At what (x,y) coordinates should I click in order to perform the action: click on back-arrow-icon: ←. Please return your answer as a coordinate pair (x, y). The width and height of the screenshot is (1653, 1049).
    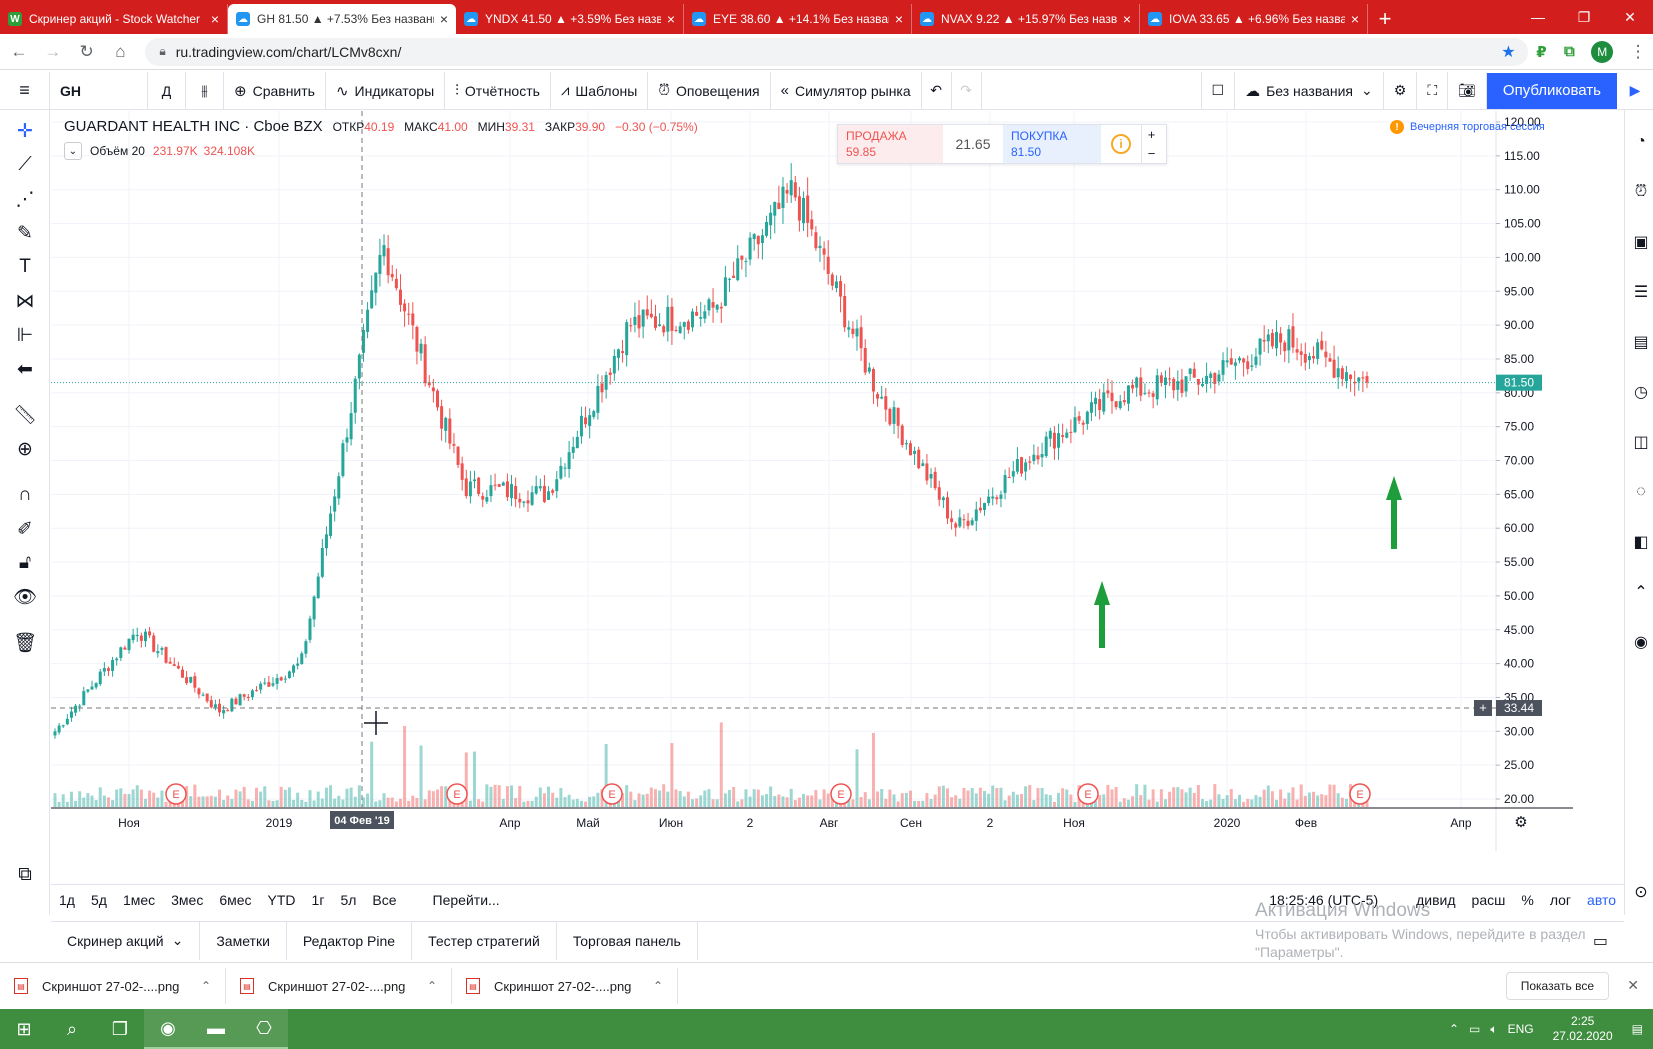
    Looking at the image, I should click on (19, 51).